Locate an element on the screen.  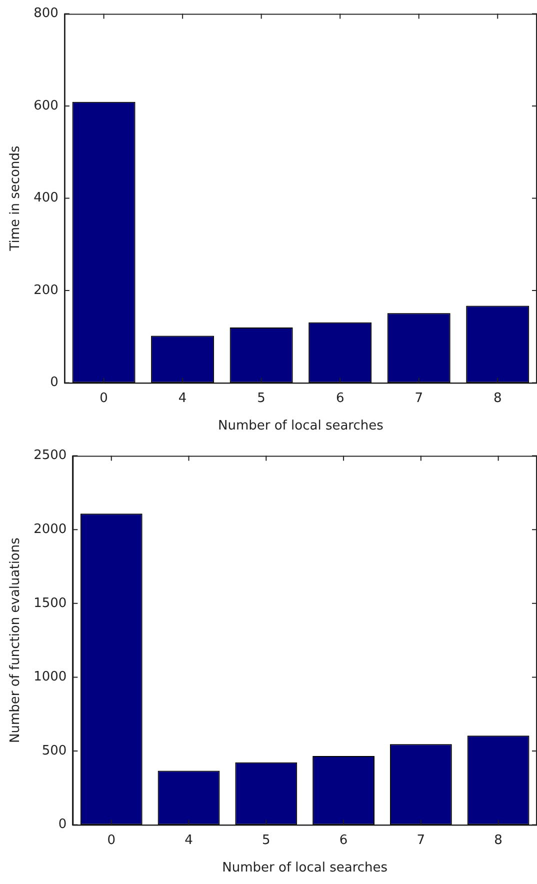
y-tick-label: 400 is located at coordinates (46, 198).